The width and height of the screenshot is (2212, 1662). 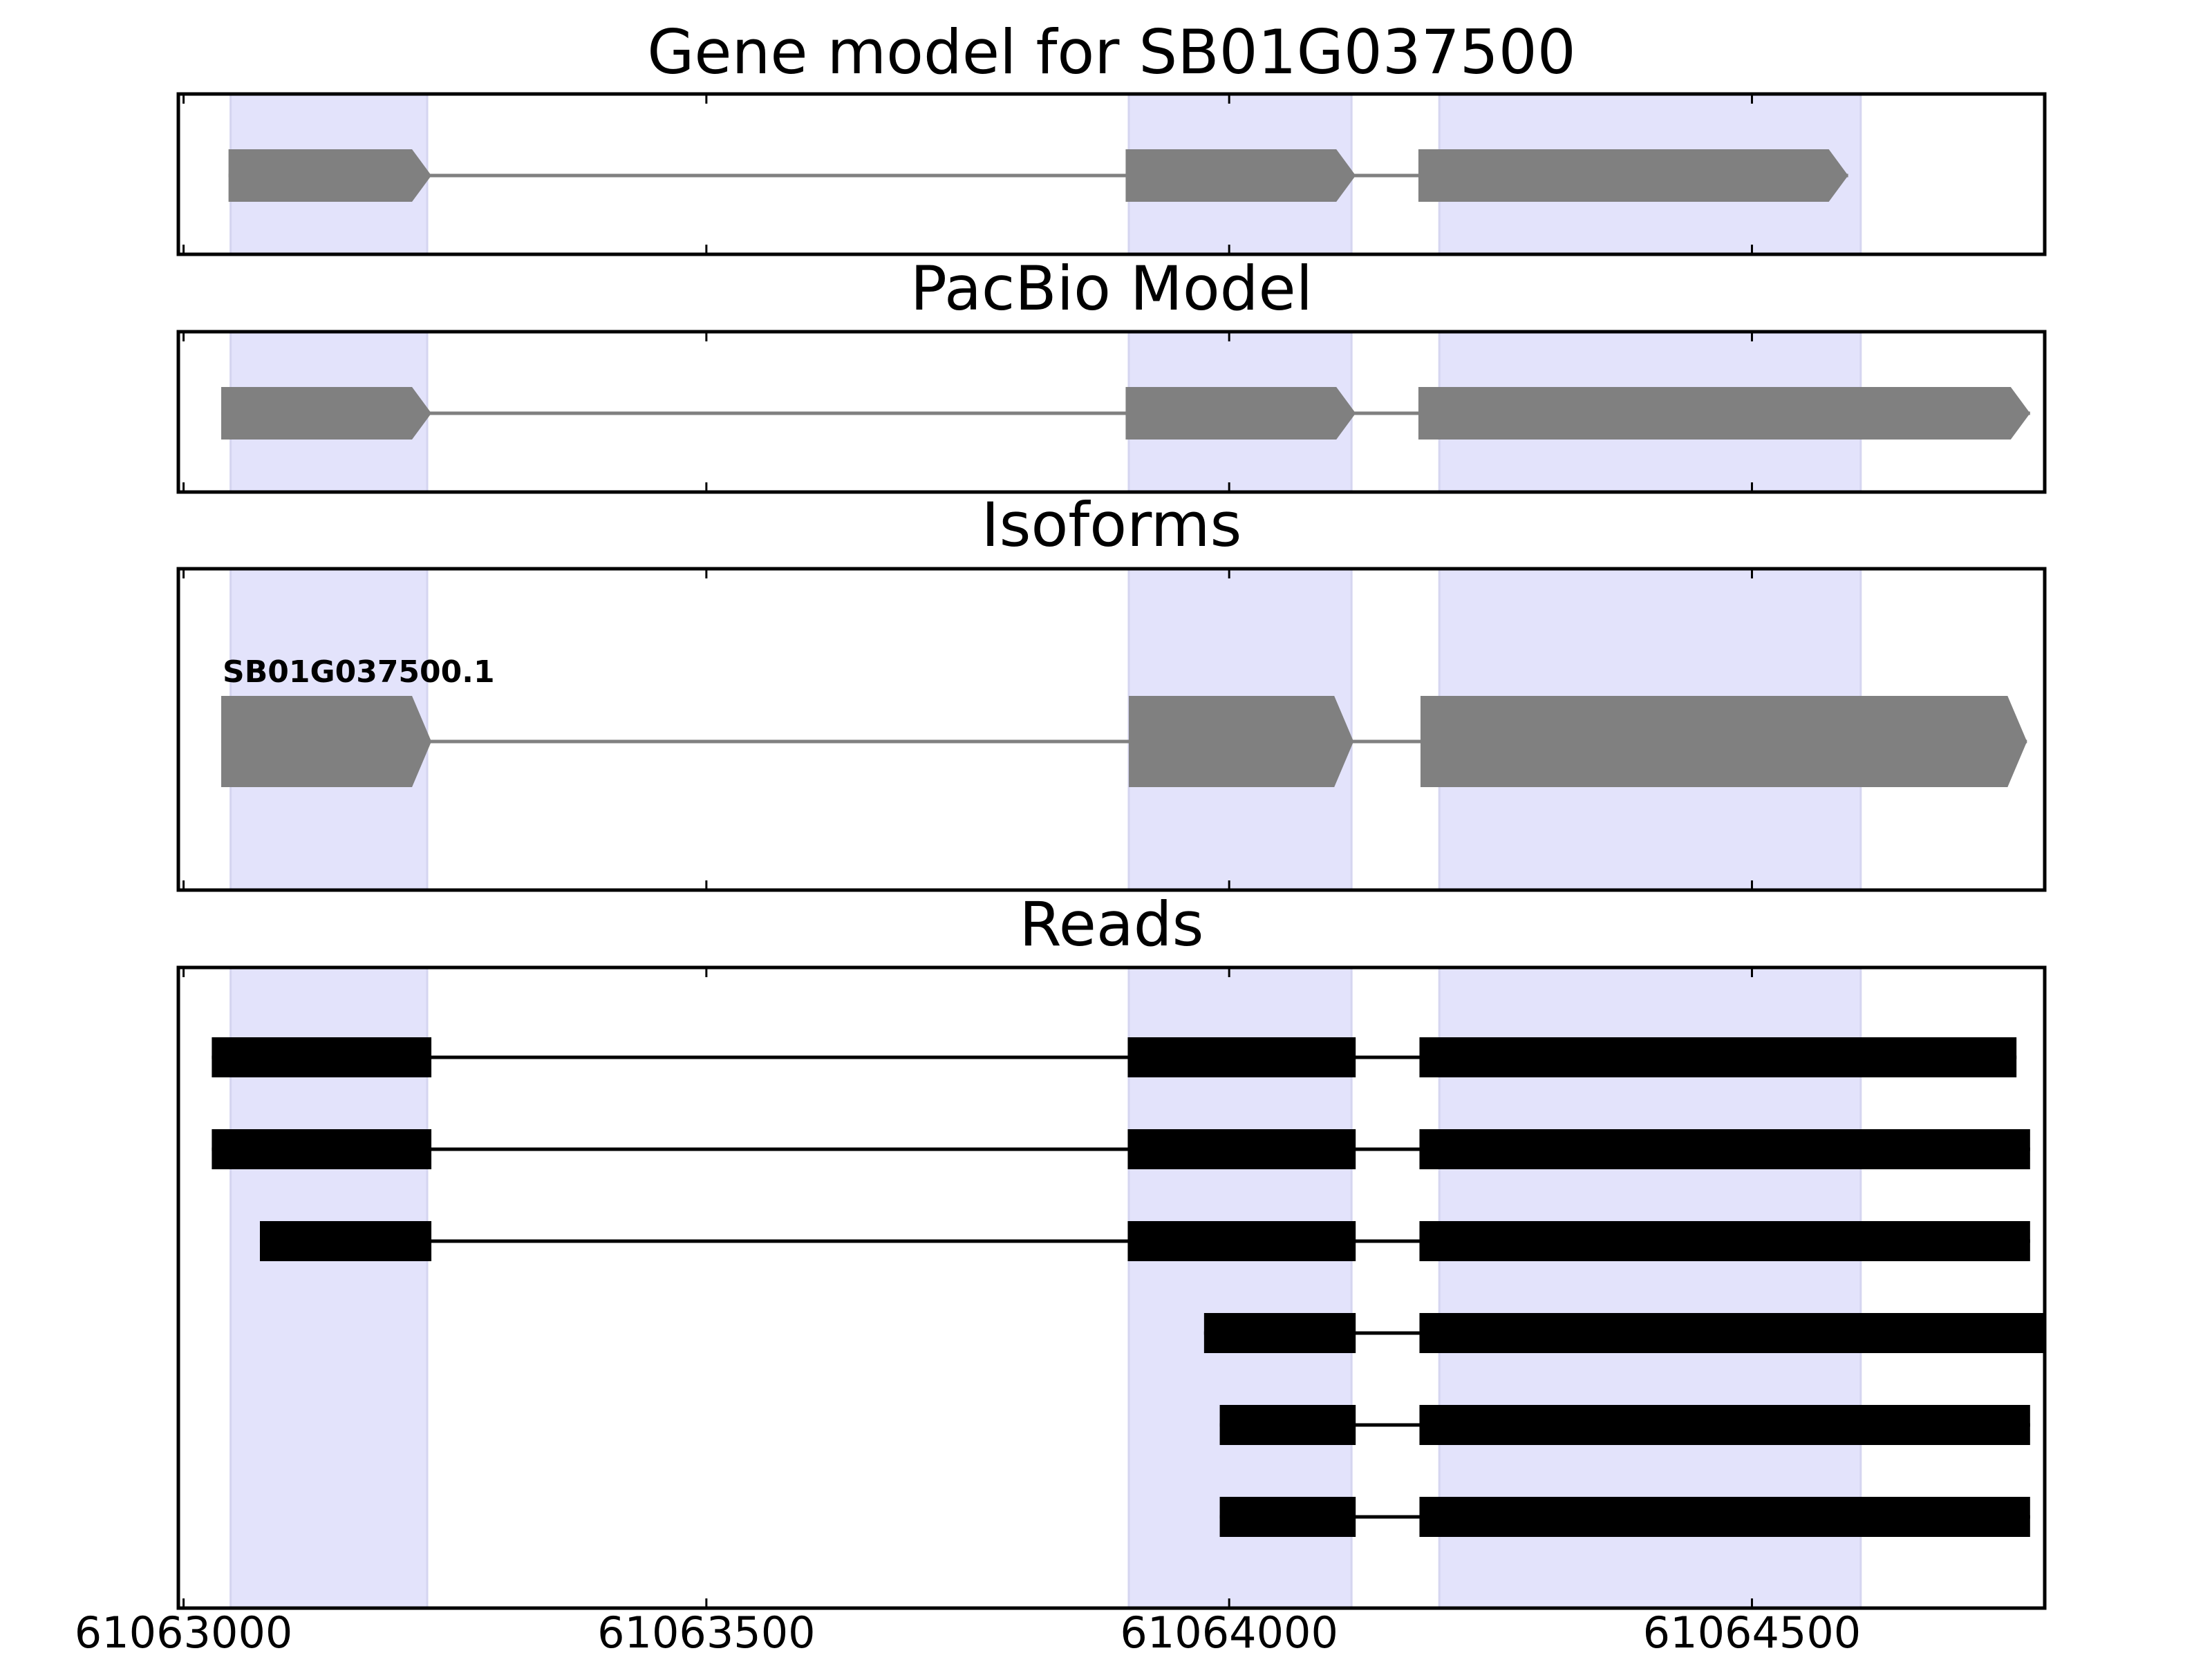 What do you see at coordinates (359, 672) in the screenshot?
I see `isoform-label: SB01G037500.1` at bounding box center [359, 672].